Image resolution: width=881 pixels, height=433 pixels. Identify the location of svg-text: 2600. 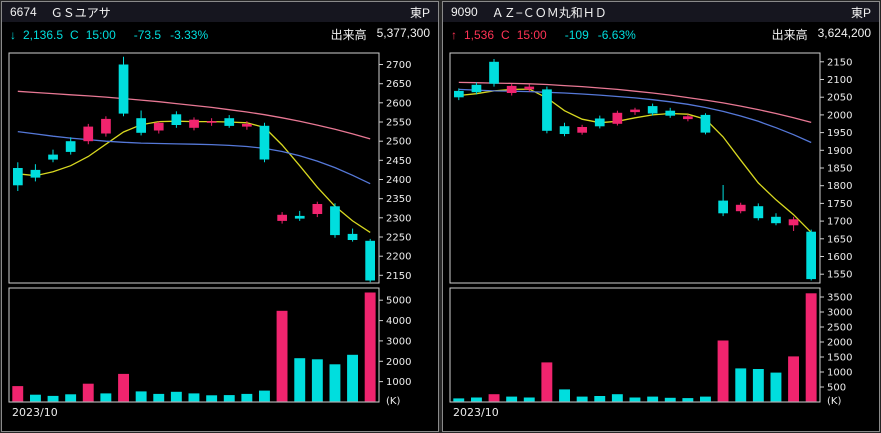
(398, 103).